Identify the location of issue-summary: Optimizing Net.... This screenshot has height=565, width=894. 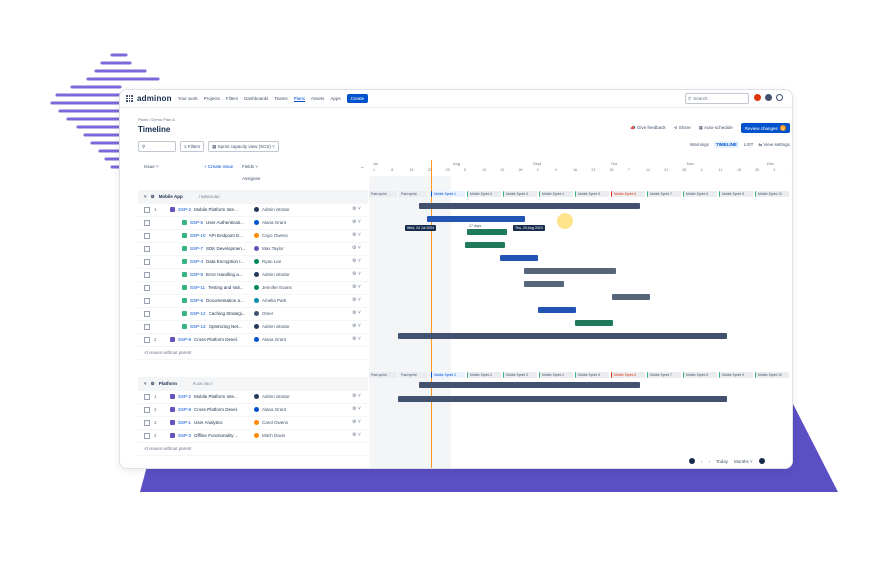
(225, 326).